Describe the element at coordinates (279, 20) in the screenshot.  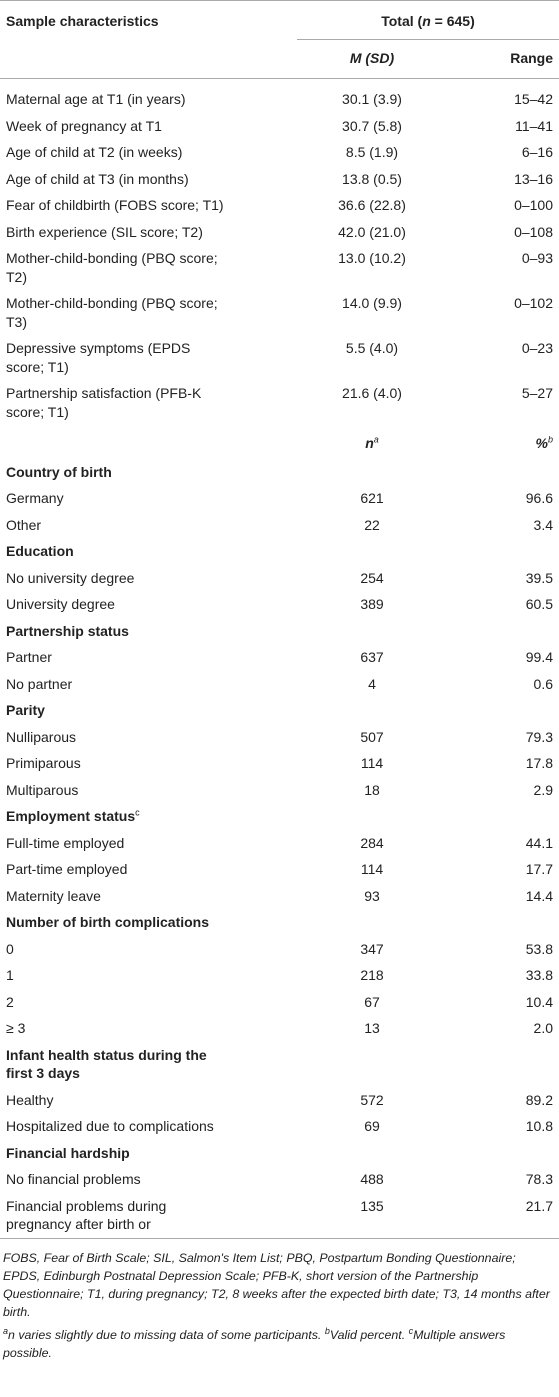
I see `header-row: Sample characteristics Total (n = 645)` at that location.